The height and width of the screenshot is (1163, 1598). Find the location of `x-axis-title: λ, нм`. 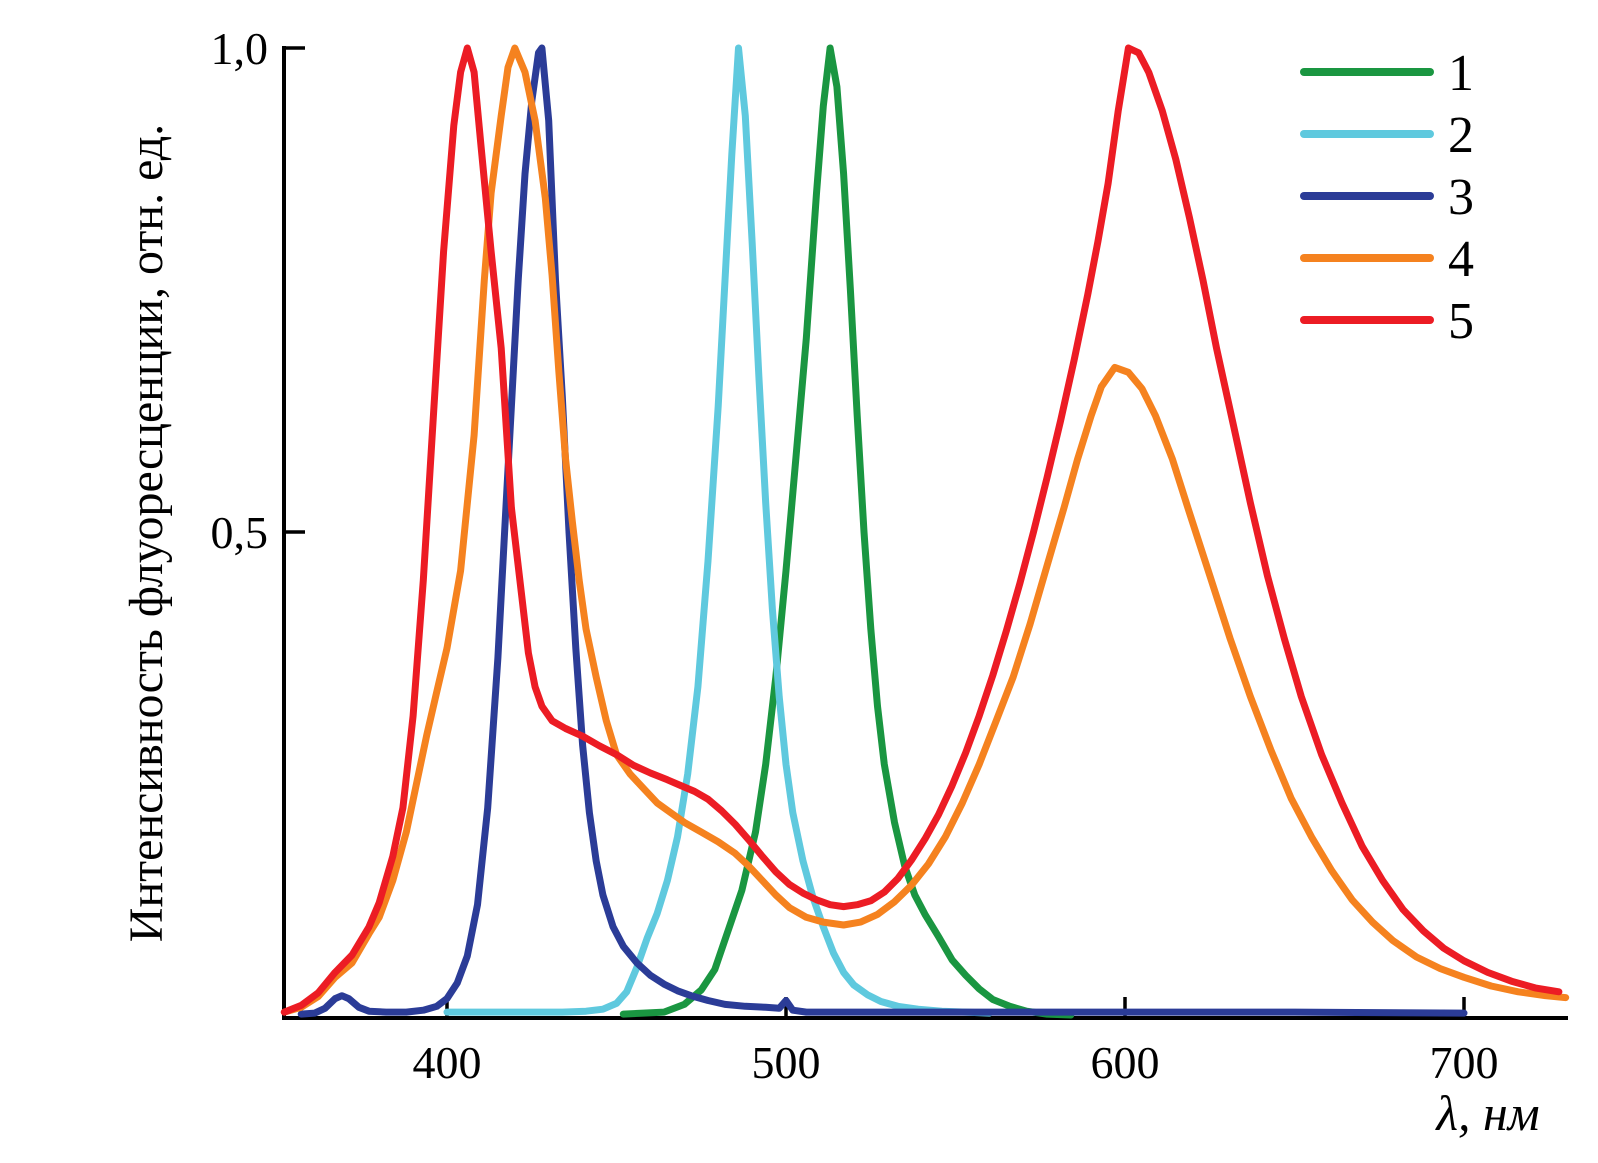

x-axis-title: λ, нм is located at coordinates (1486, 1113).